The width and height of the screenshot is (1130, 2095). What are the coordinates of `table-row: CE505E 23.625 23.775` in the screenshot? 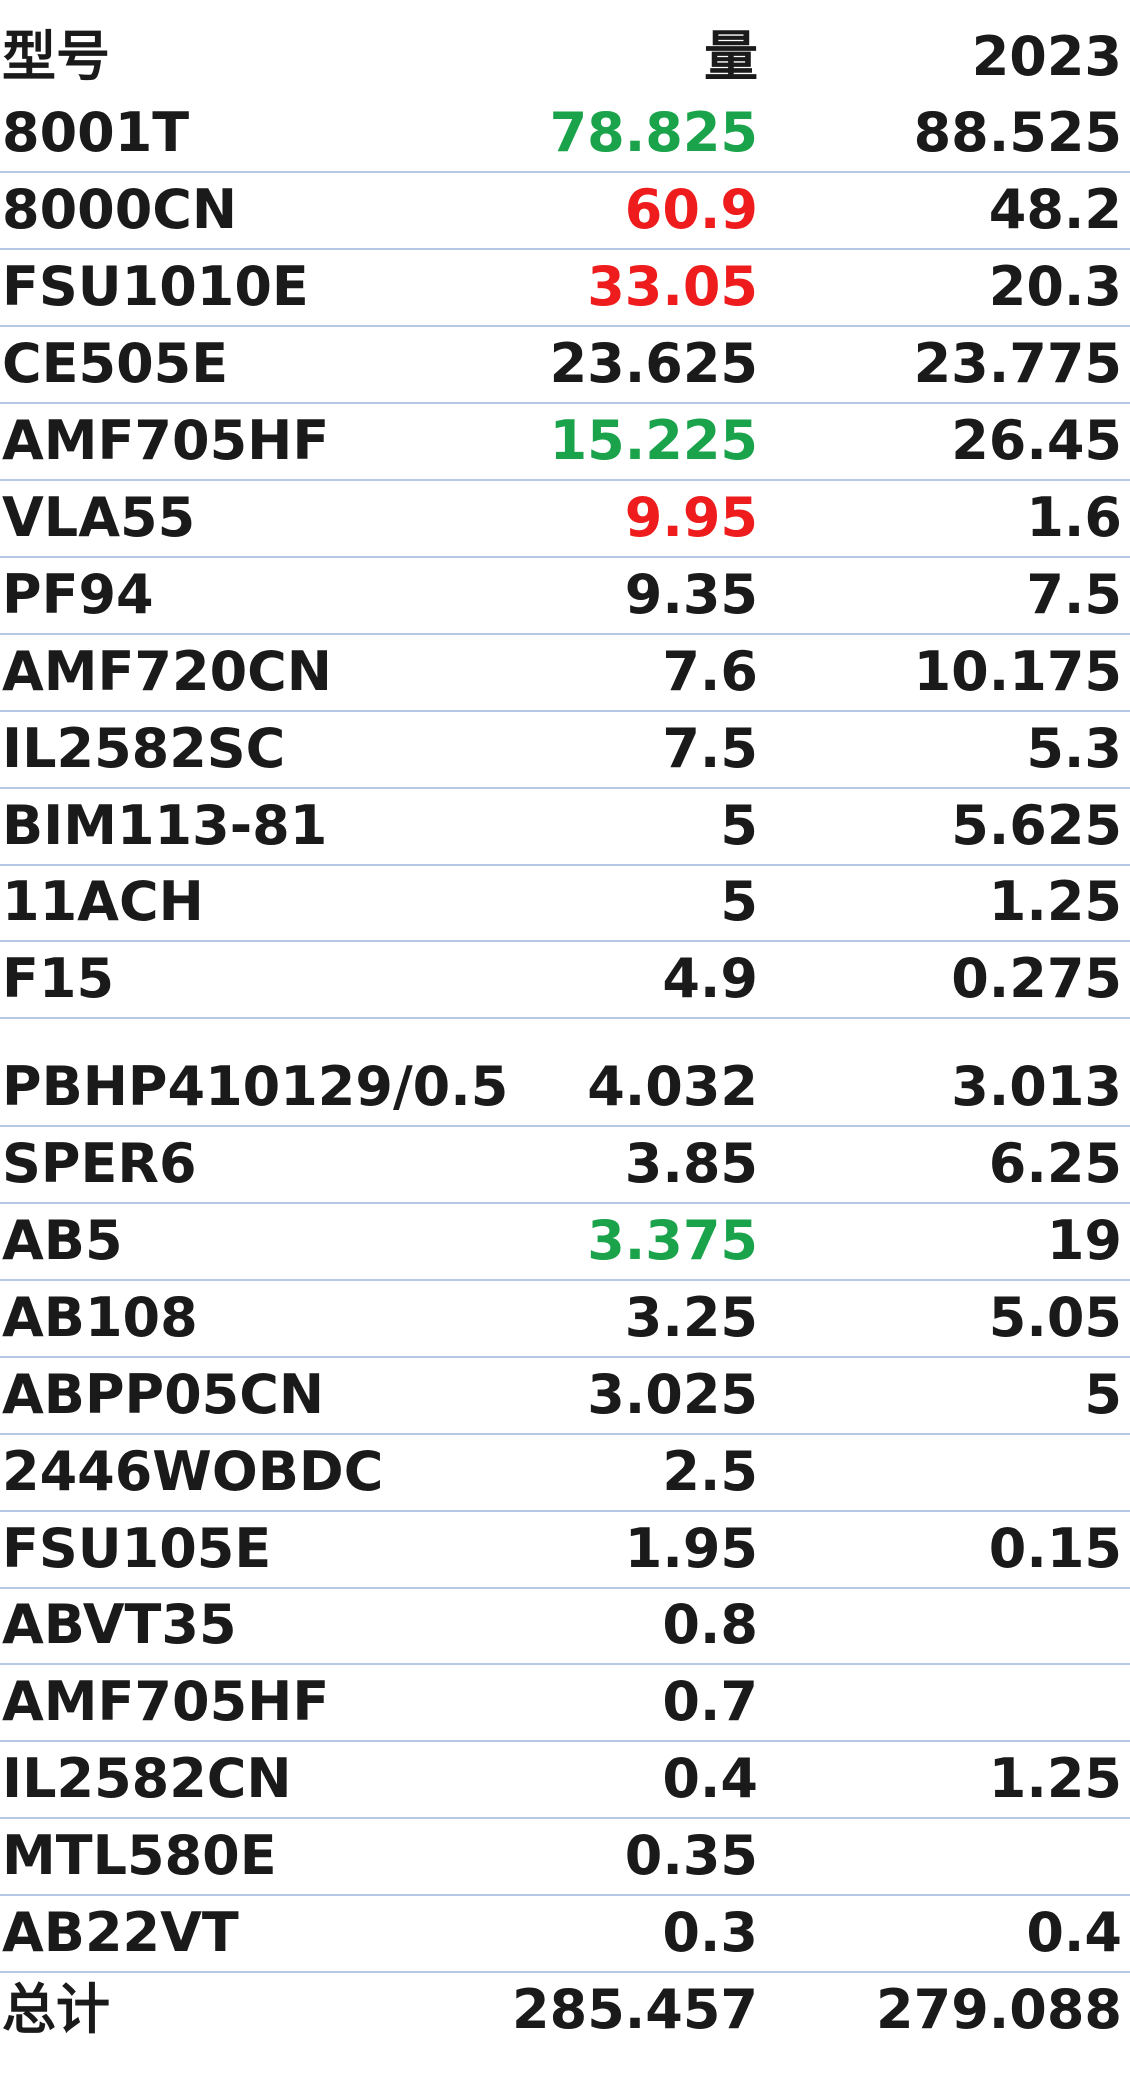 It's located at (565, 365).